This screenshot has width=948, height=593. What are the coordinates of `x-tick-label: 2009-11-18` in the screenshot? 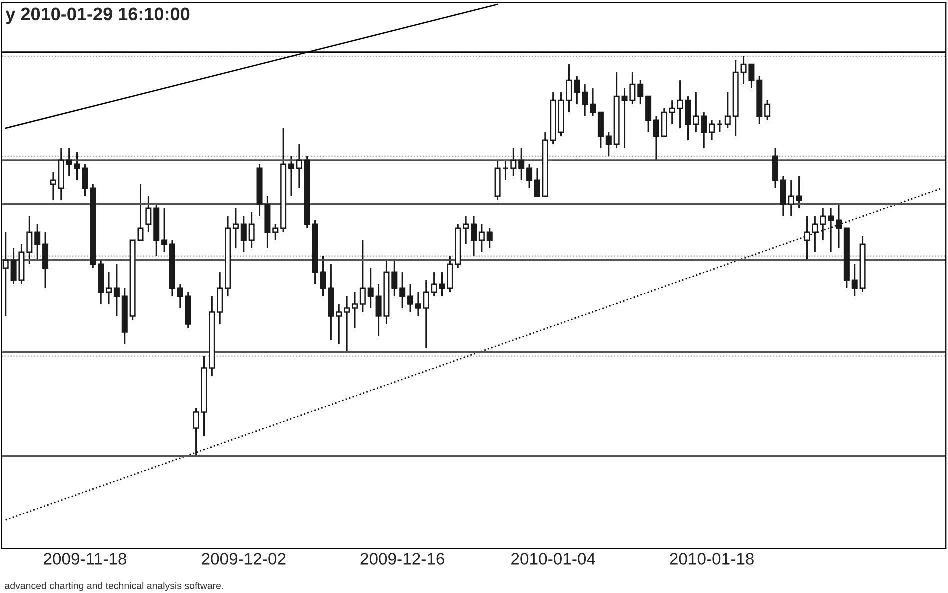 It's located at (85, 559).